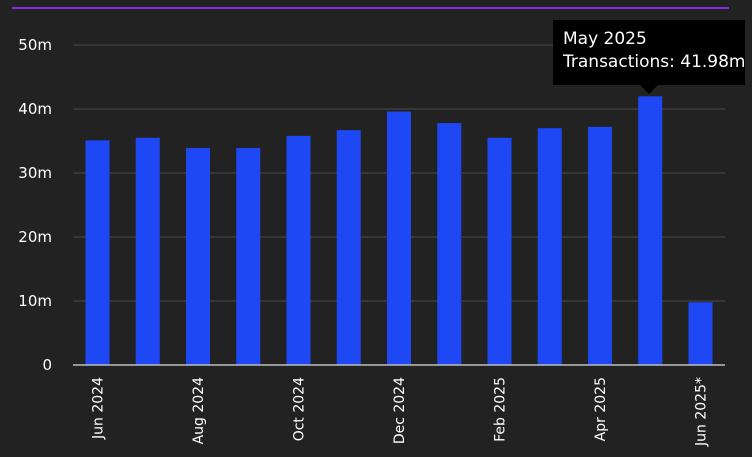 The width and height of the screenshot is (752, 457). I want to click on tooltip-value-row: Transactions: 41.98m, so click(654, 62).